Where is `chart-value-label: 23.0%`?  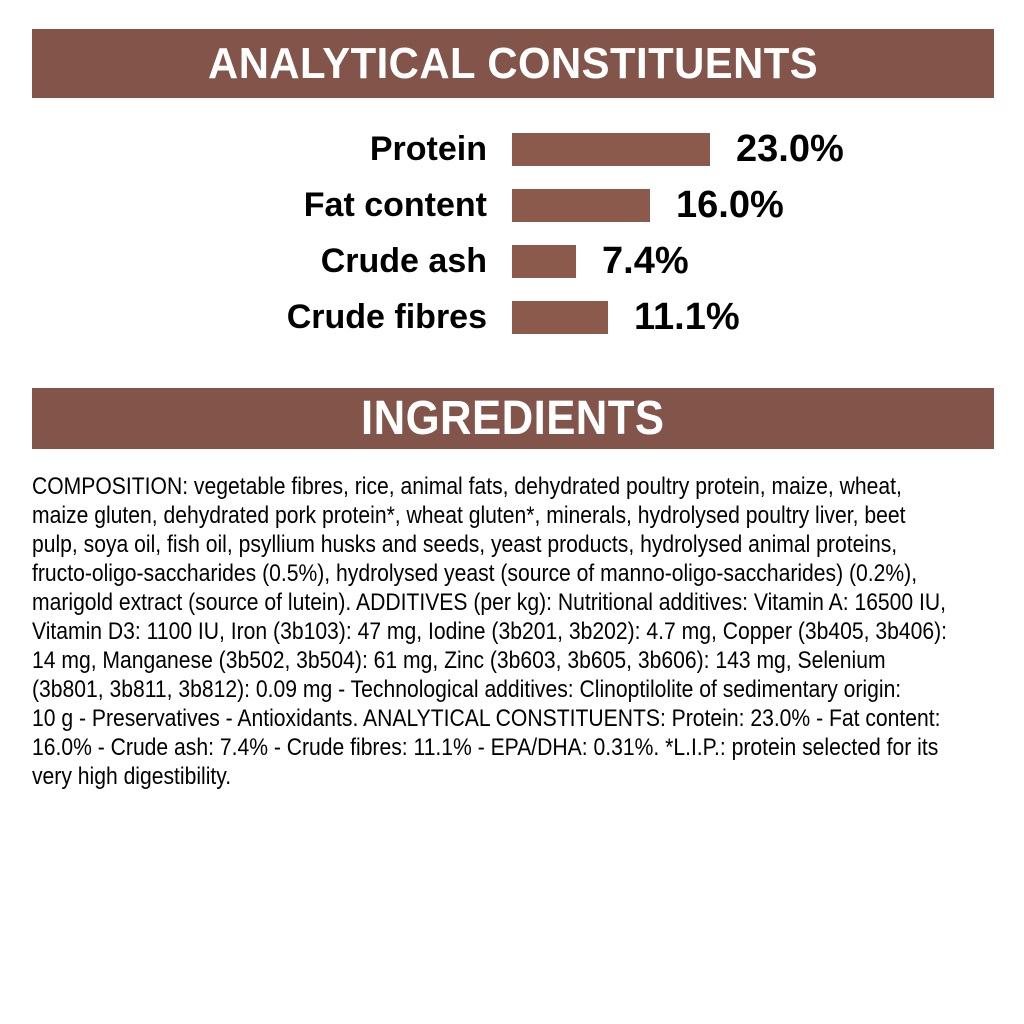
chart-value-label: 23.0% is located at coordinates (790, 149).